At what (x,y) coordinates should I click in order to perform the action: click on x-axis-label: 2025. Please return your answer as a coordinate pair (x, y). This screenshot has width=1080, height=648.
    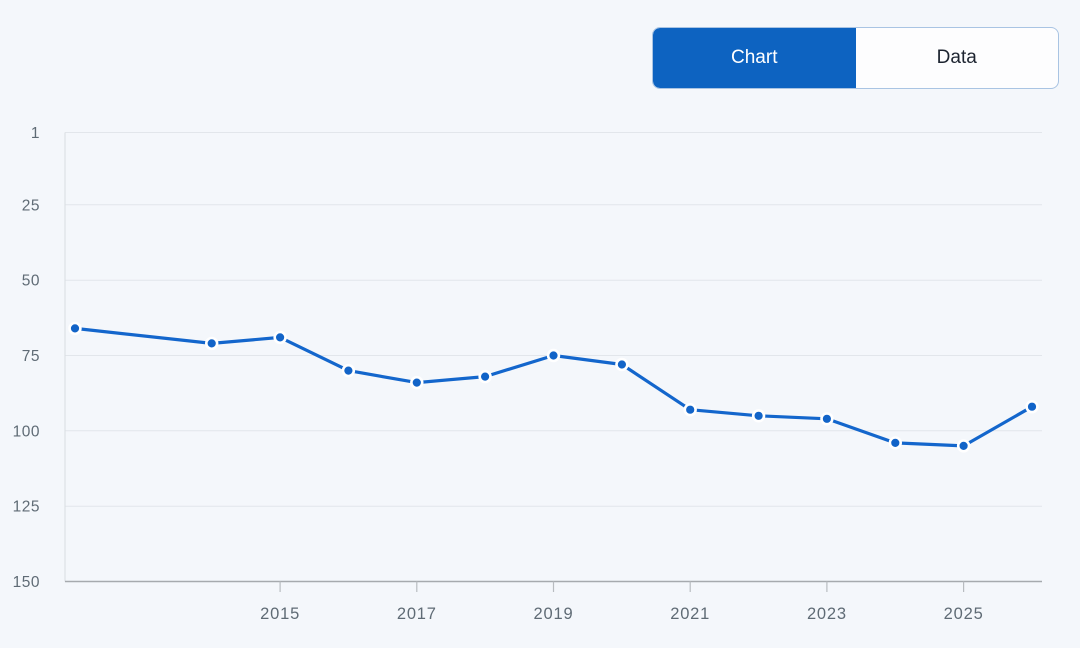
    Looking at the image, I should click on (964, 614).